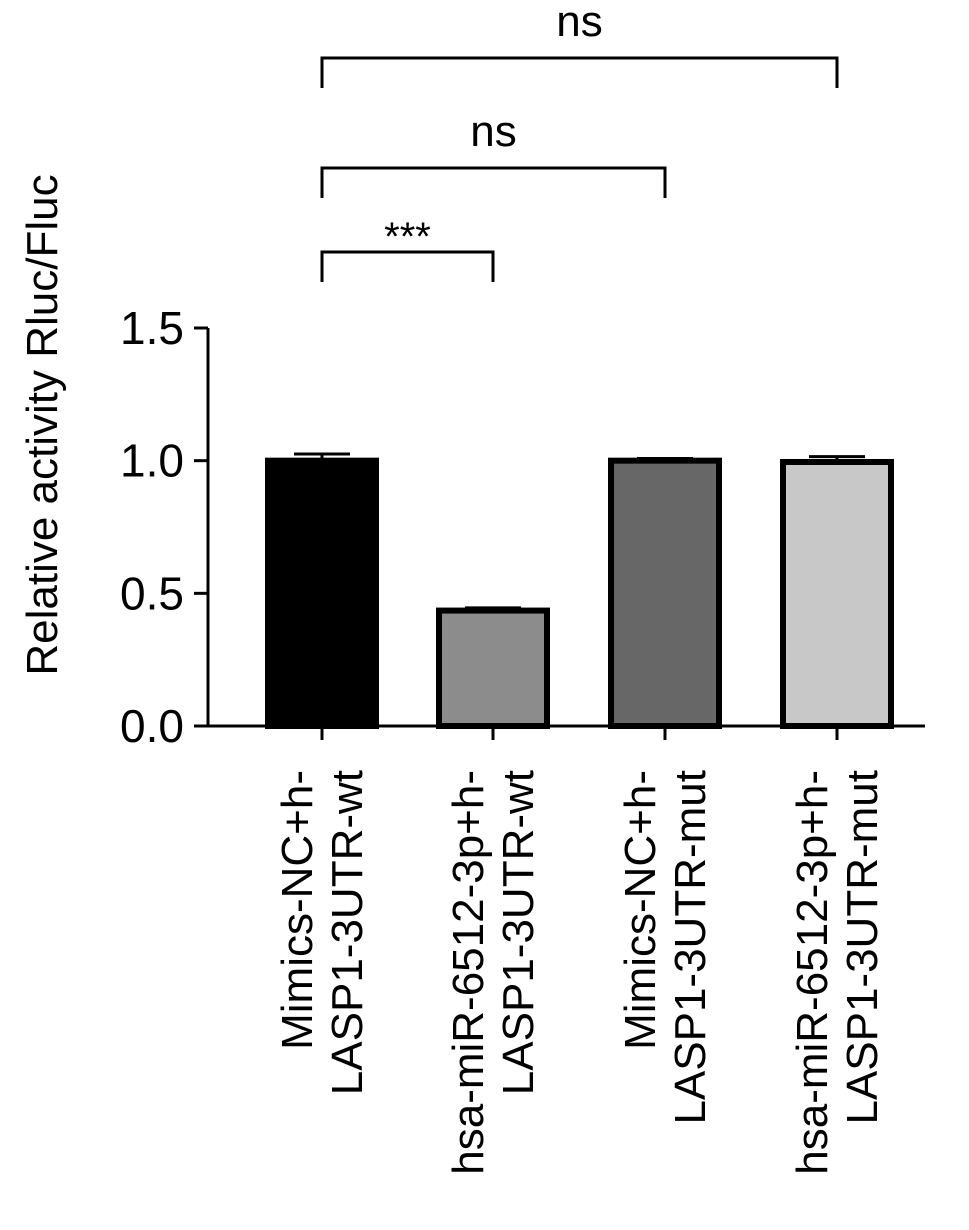 This screenshot has height=1230, width=969. What do you see at coordinates (152, 726) in the screenshot?
I see `y-tick-label: 0.0` at bounding box center [152, 726].